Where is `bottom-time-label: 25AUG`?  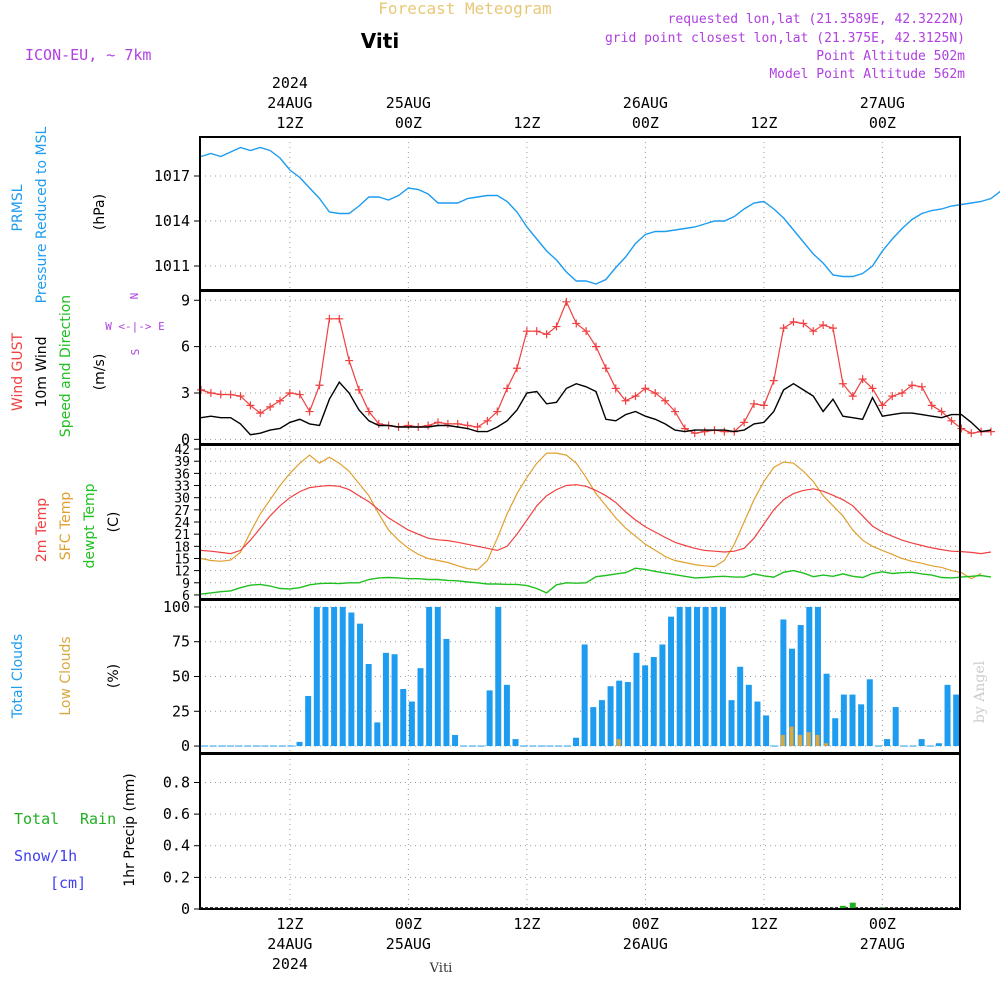
bottom-time-label: 25AUG is located at coordinates (408, 944).